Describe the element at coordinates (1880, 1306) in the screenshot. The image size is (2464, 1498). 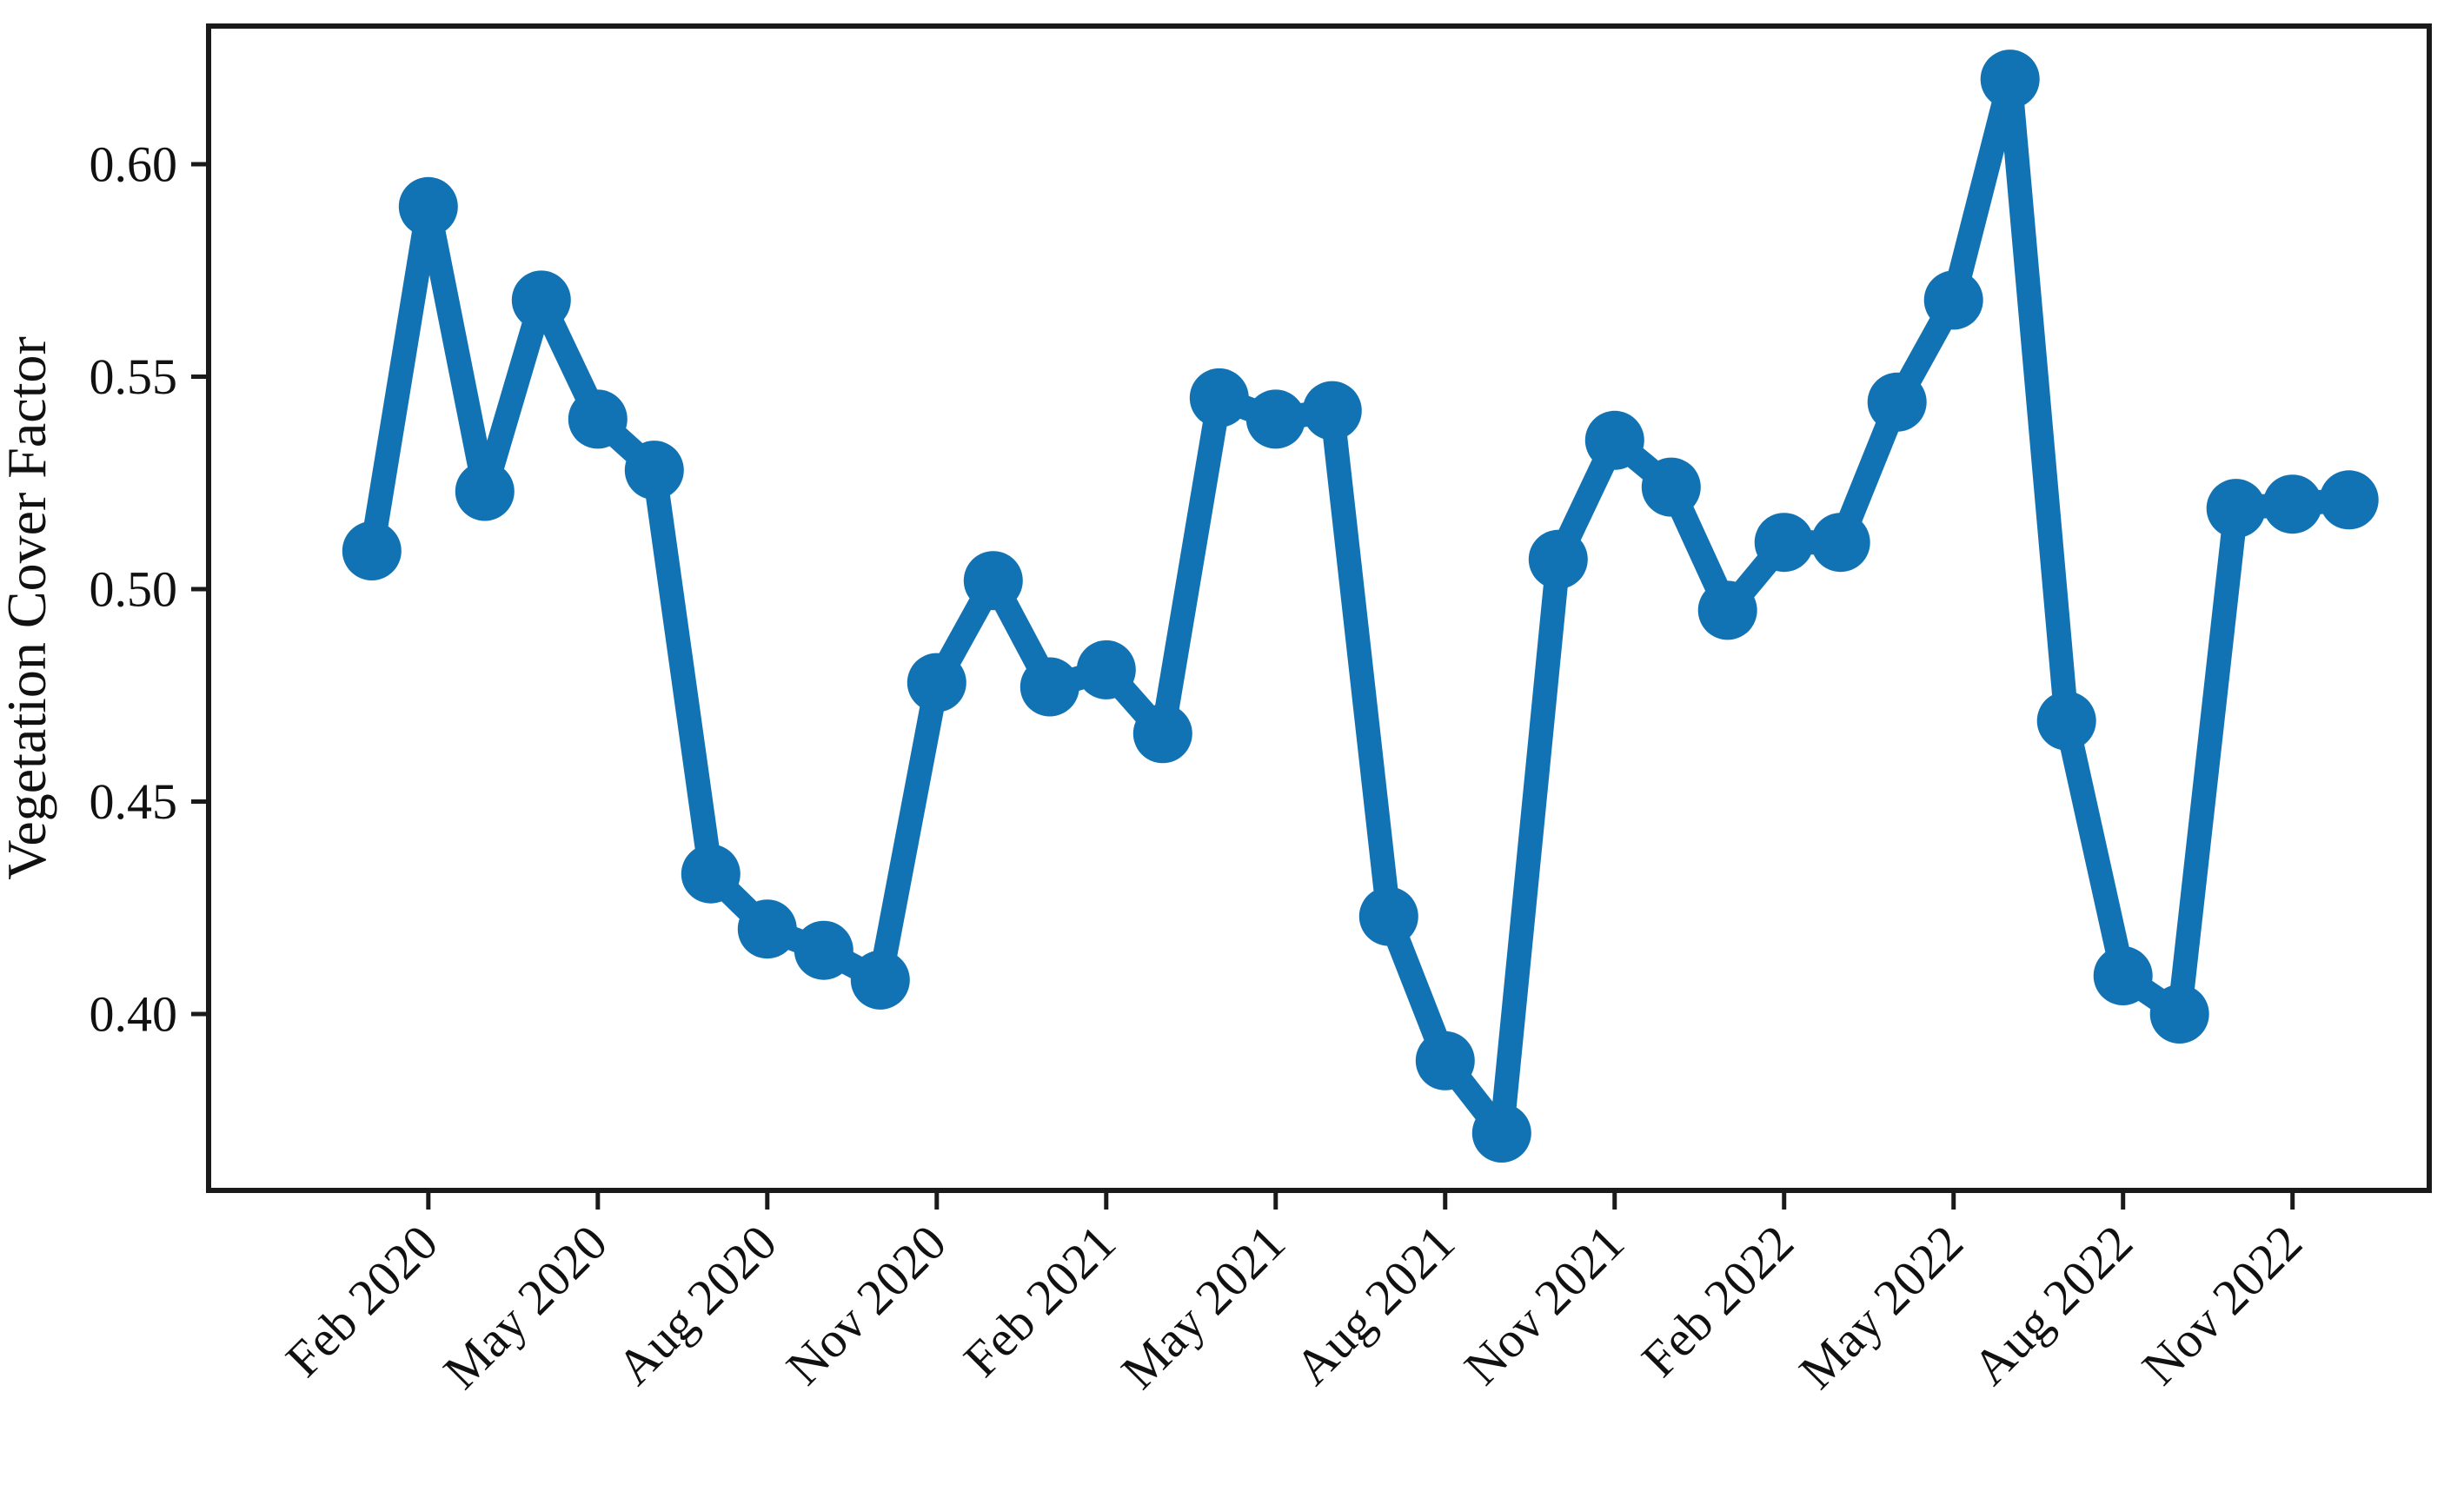
I see `x-tick-label: May 2022` at that location.